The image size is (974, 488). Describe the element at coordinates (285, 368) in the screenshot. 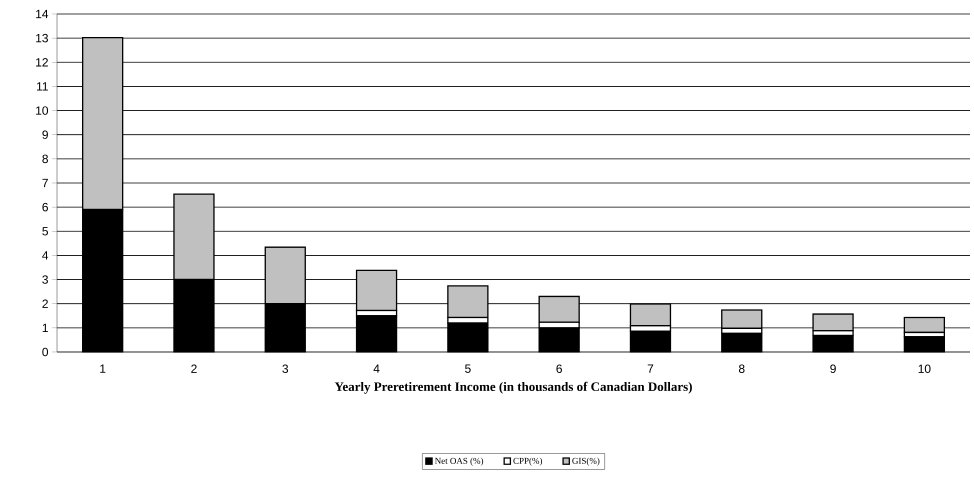

I see `x-tick-label: 3` at that location.